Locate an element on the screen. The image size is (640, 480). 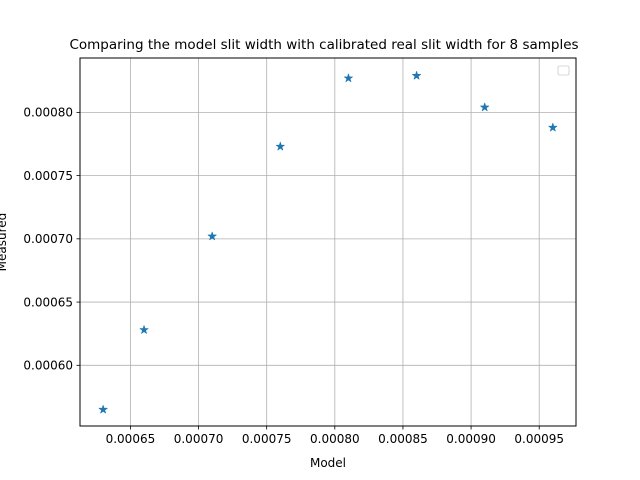
x-axis-label: Model is located at coordinates (328, 463).